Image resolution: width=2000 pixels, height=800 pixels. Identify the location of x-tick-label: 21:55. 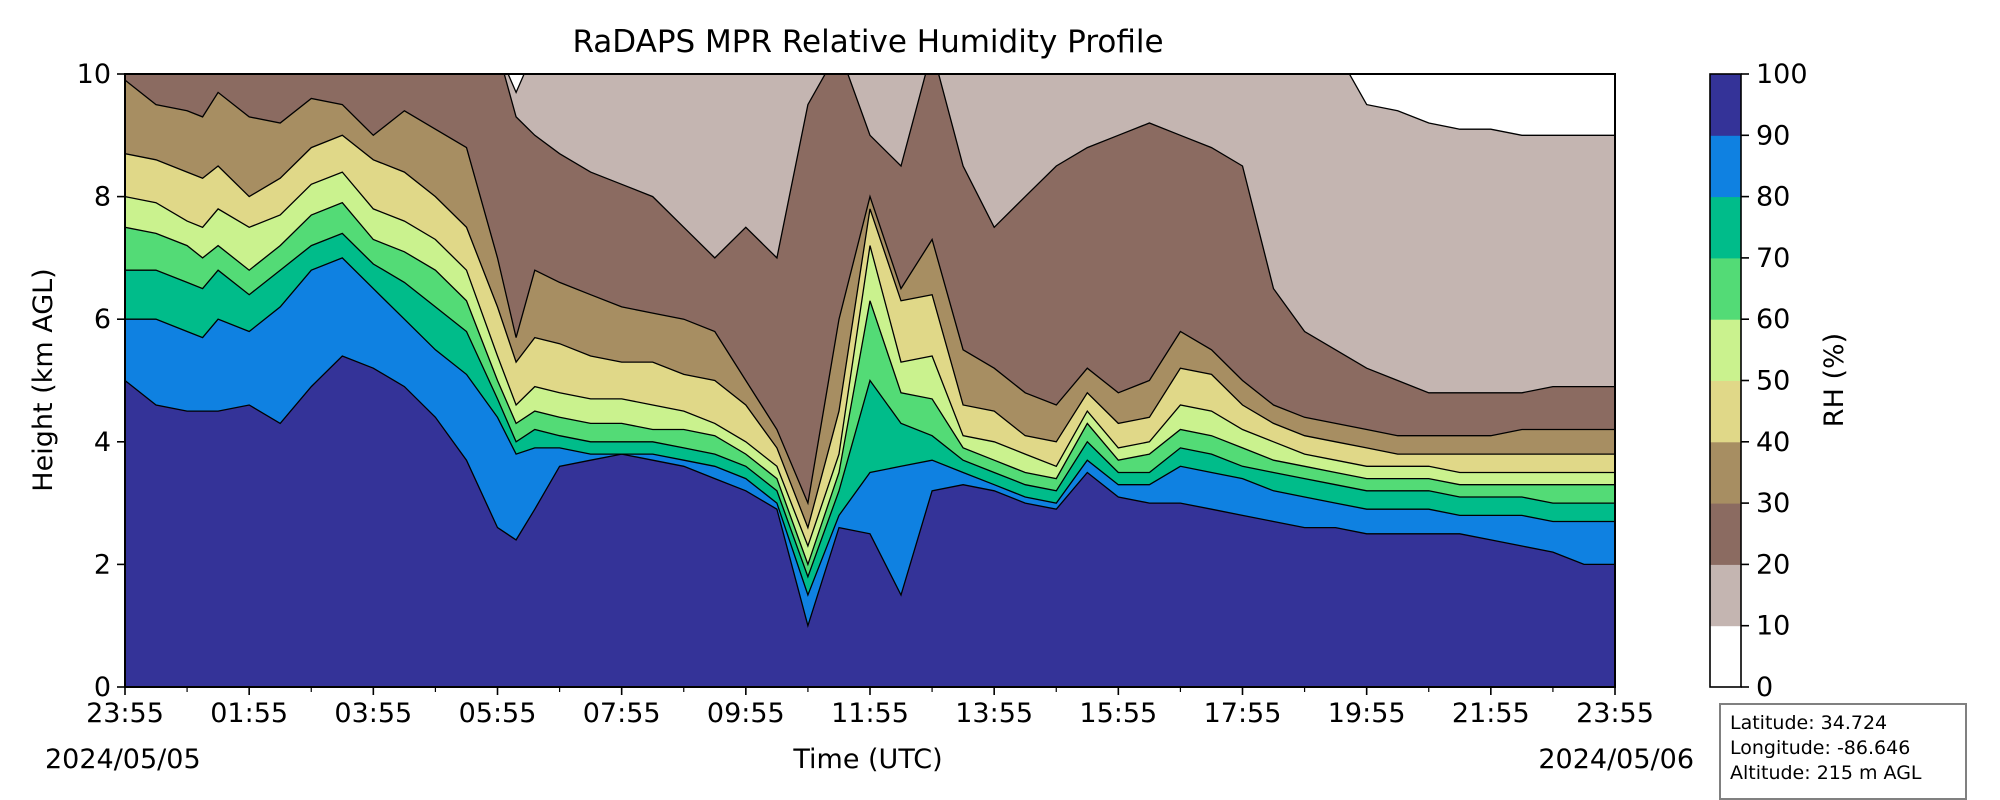
(1491, 713).